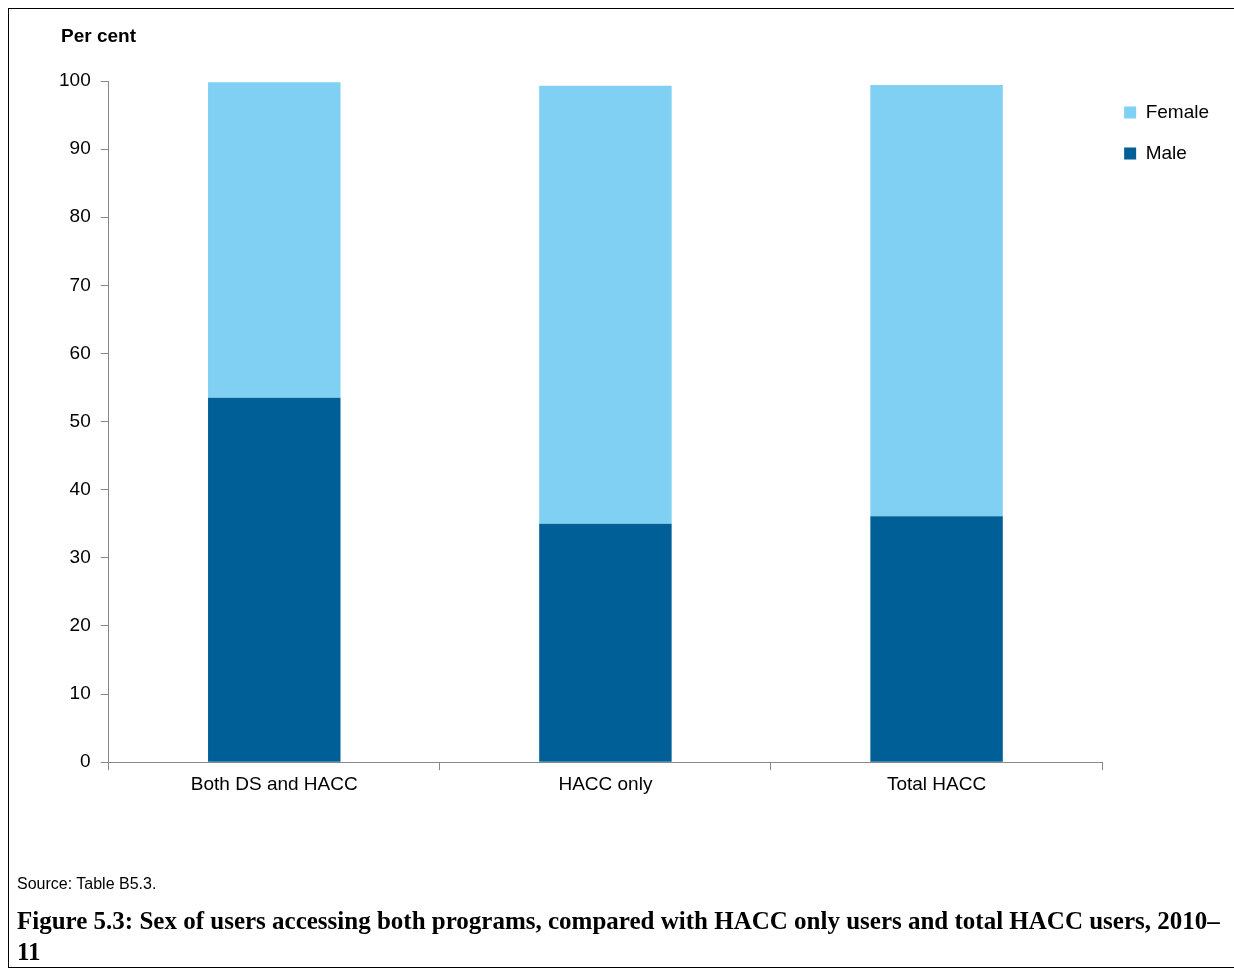 The width and height of the screenshot is (1234, 976). Describe the element at coordinates (98, 36) in the screenshot. I see `y-axis-title: Per cent` at that location.